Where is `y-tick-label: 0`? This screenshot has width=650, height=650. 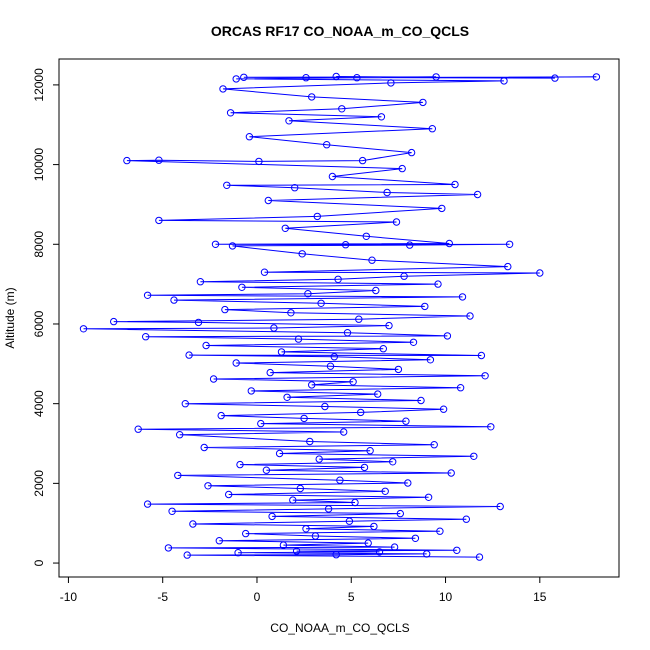 y-tick-label: 0 is located at coordinates (39, 562).